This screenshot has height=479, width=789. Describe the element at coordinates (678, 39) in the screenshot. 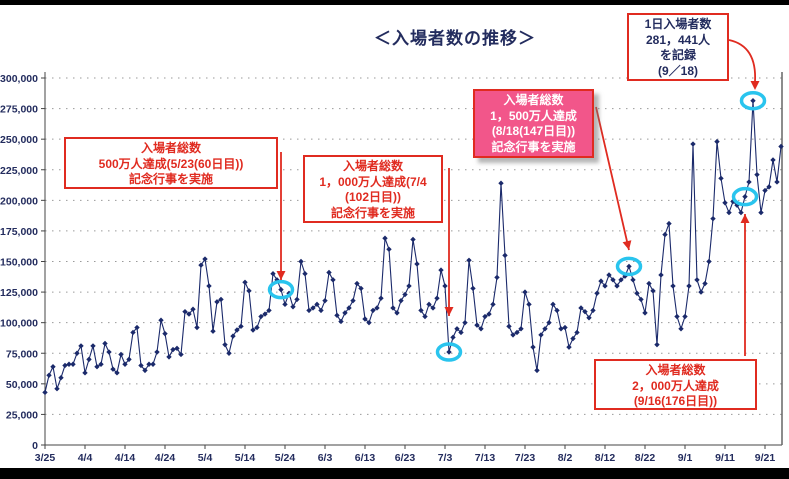

I see `annotation-line: 281，441人` at that location.